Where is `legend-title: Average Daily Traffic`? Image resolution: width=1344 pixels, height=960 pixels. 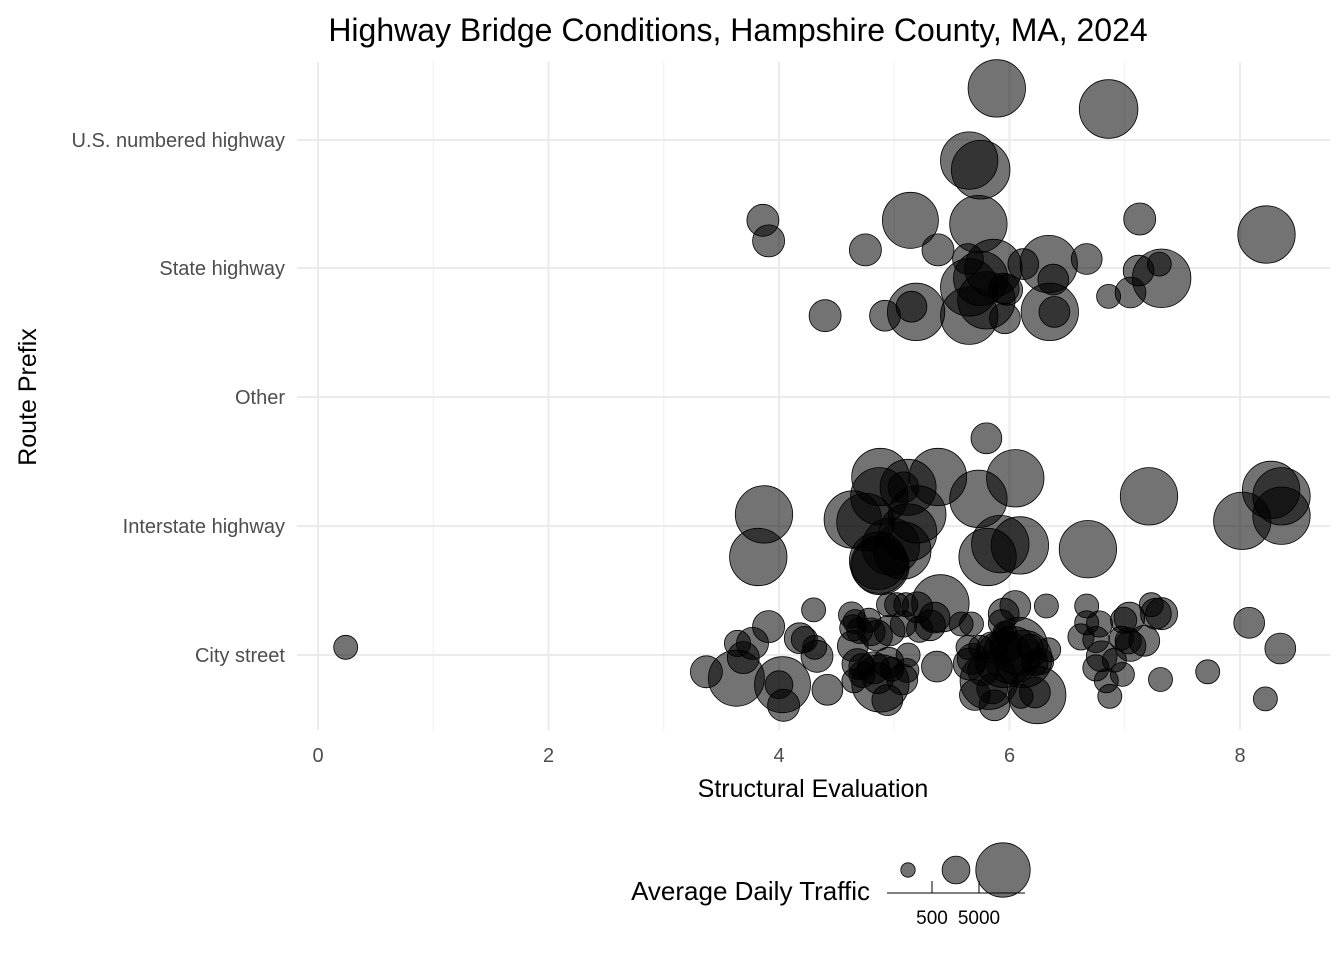
legend-title: Average Daily Traffic is located at coordinates (750, 891).